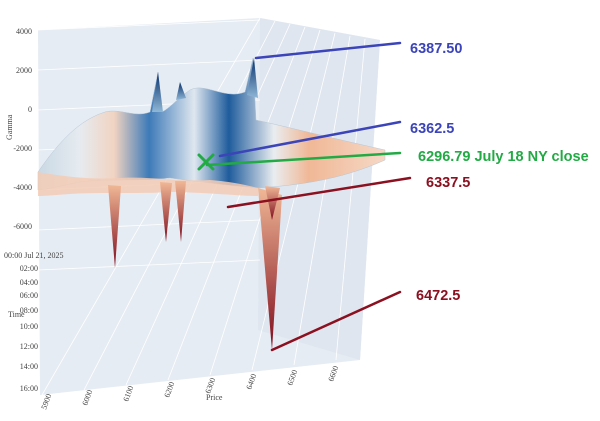 The image size is (600, 421). What do you see at coordinates (30, 109) in the screenshot?
I see `gamma-tick-label: 0` at bounding box center [30, 109].